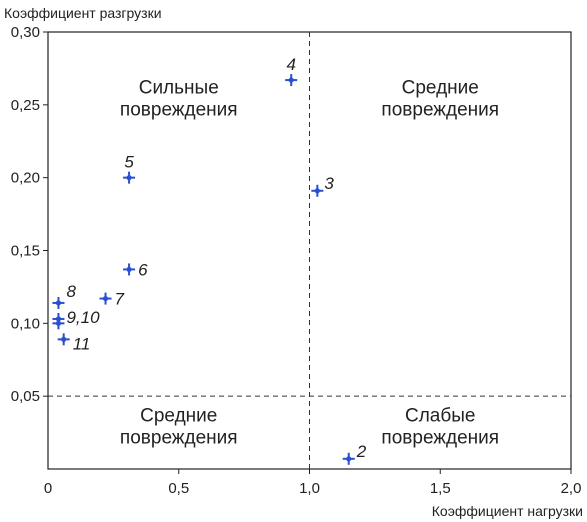 The height and width of the screenshot is (522, 587). What do you see at coordinates (112, 299) in the screenshot?
I see `data-point: 7` at bounding box center [112, 299].